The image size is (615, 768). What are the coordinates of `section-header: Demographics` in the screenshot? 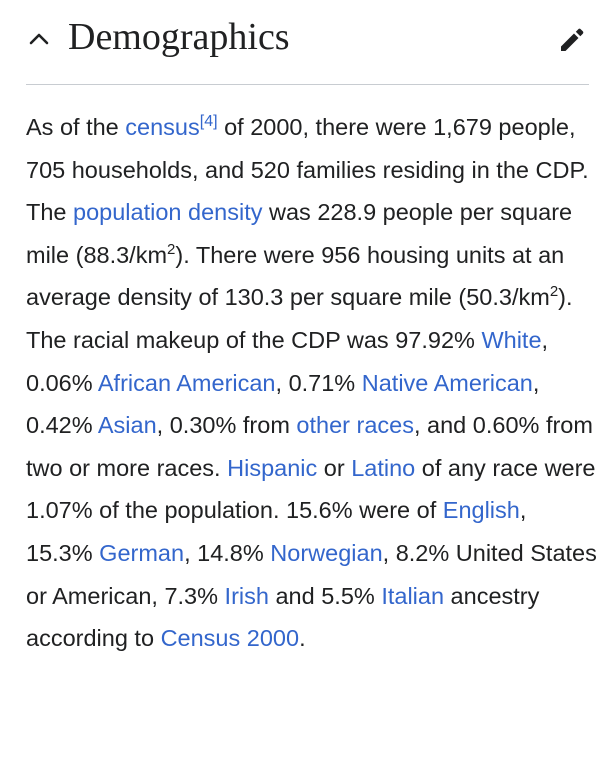 It's located at (307, 43).